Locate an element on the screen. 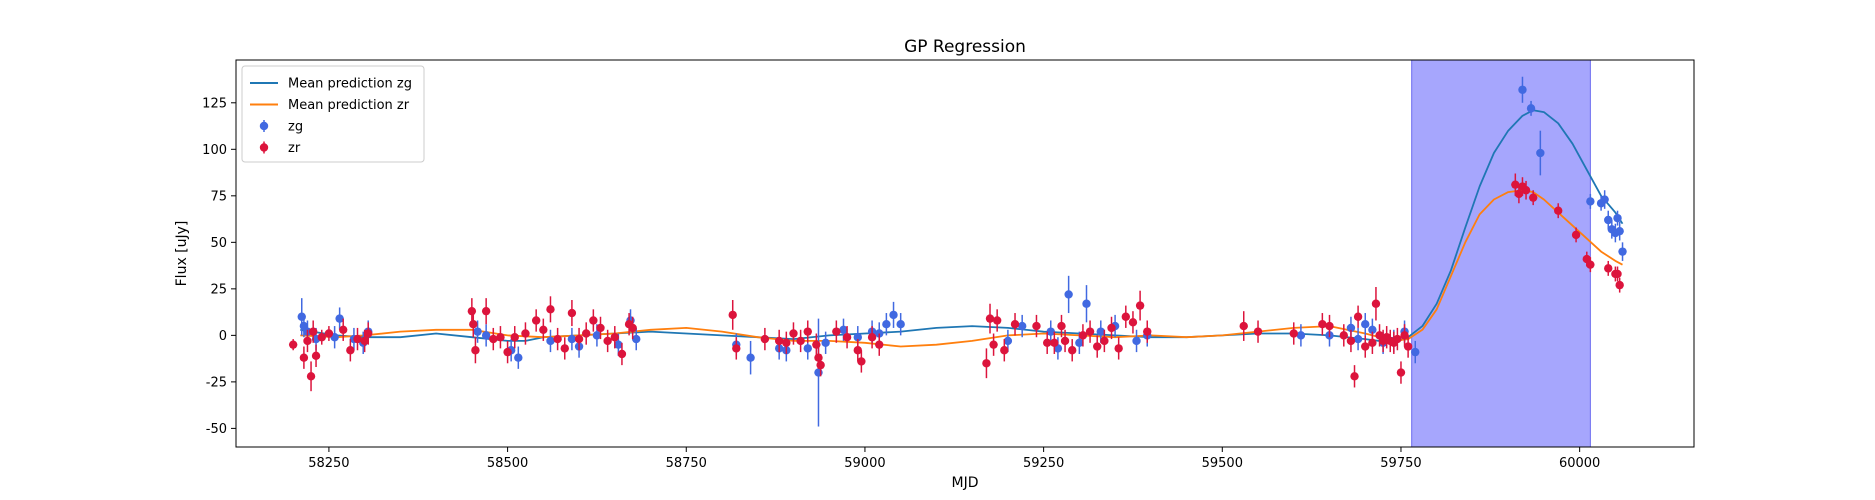 The width and height of the screenshot is (1875, 500). x-axis-label: MJD is located at coordinates (965, 483).